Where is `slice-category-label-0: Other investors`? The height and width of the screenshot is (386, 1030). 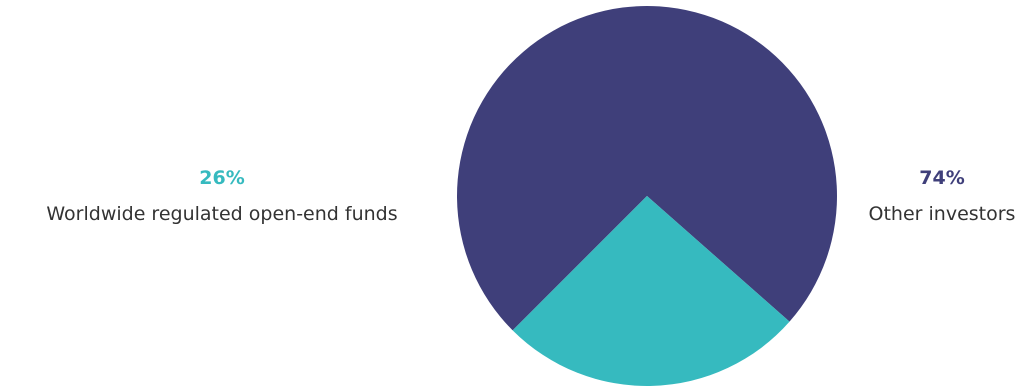 slice-category-label-0: Other investors is located at coordinates (942, 214).